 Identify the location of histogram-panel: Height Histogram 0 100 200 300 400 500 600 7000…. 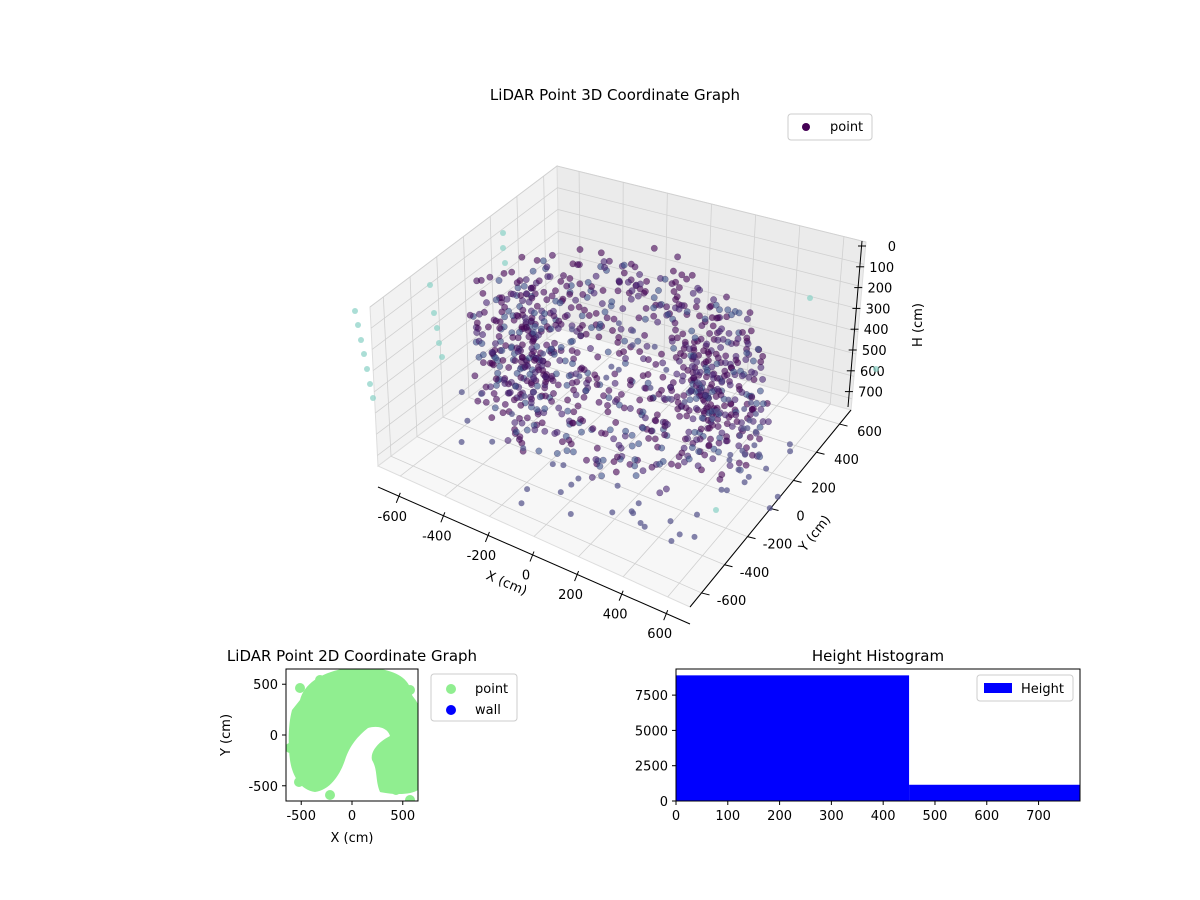
(858, 735).